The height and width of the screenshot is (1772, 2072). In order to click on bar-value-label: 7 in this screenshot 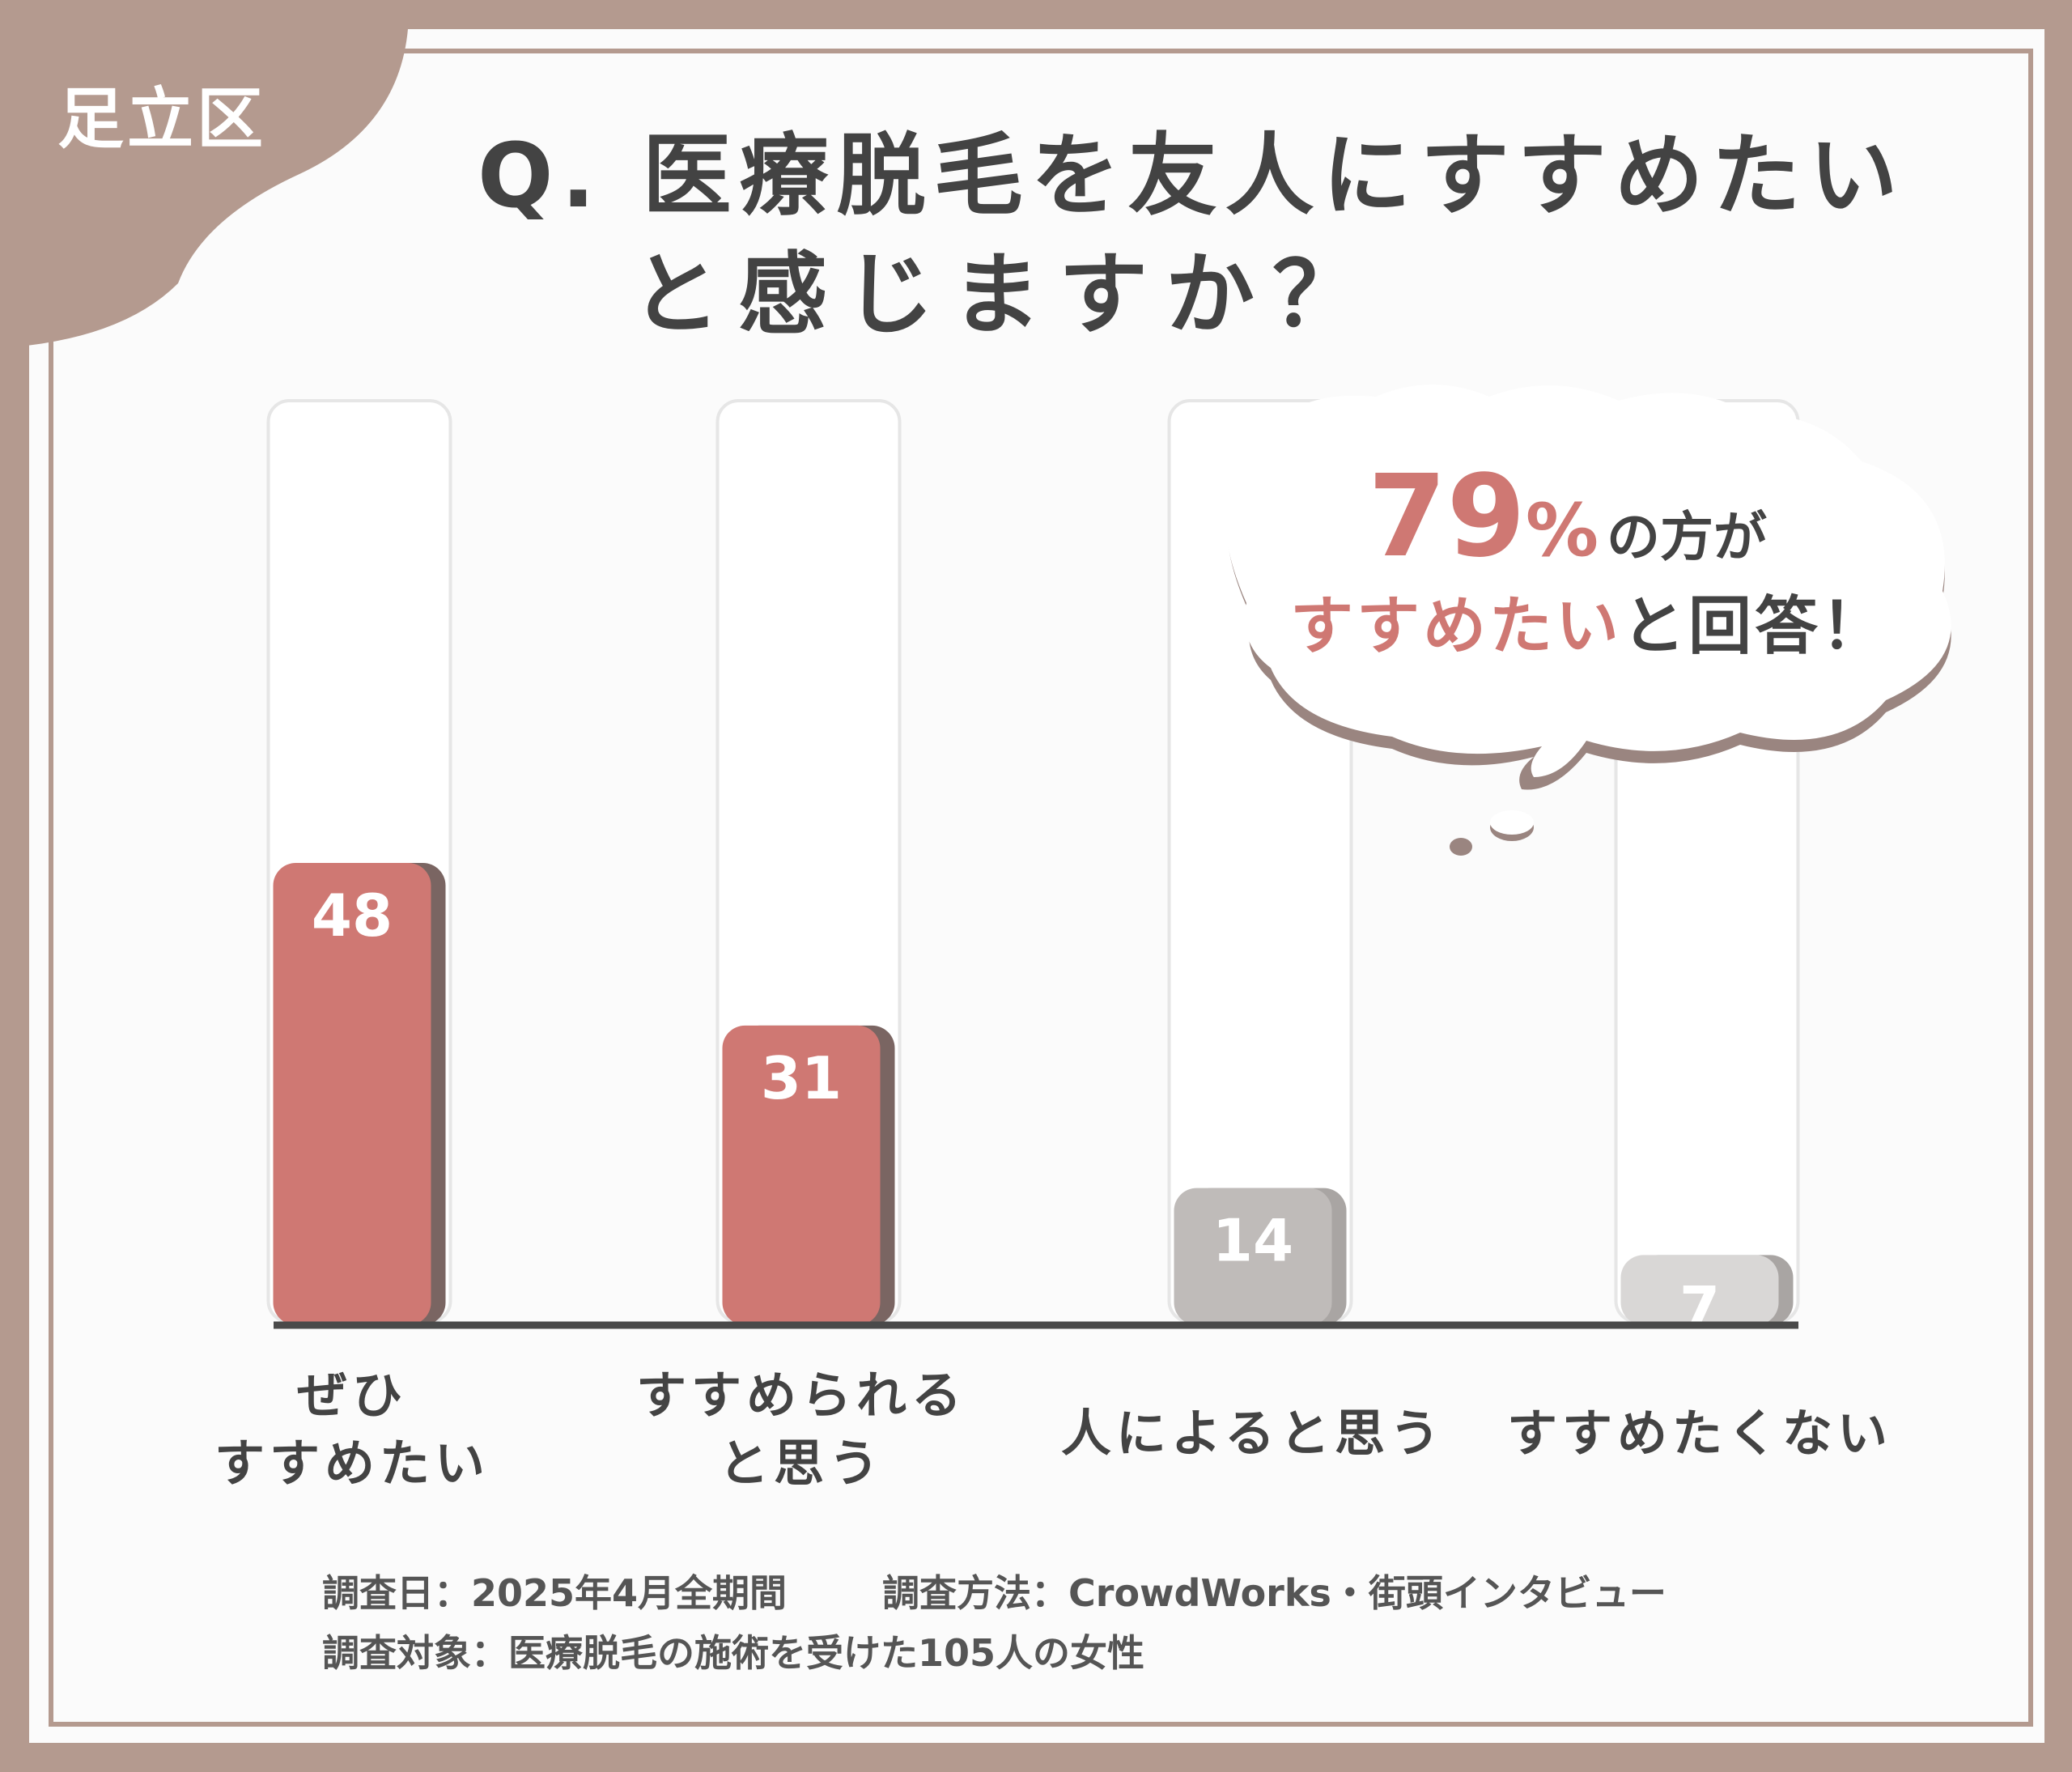, I will do `click(1699, 1307)`.